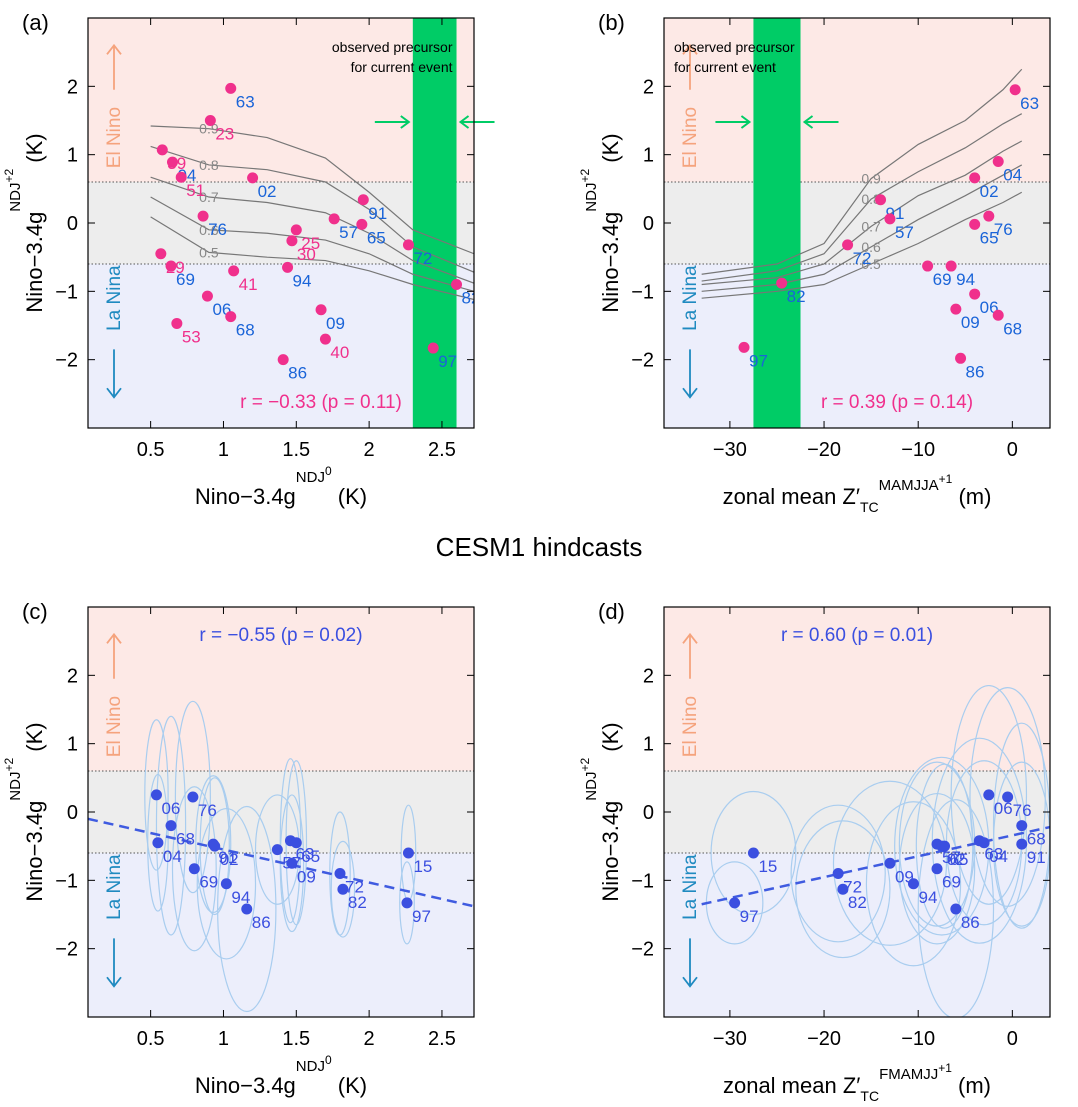  Describe the element at coordinates (248, 284) in the screenshot. I see `point-label: 41` at that location.